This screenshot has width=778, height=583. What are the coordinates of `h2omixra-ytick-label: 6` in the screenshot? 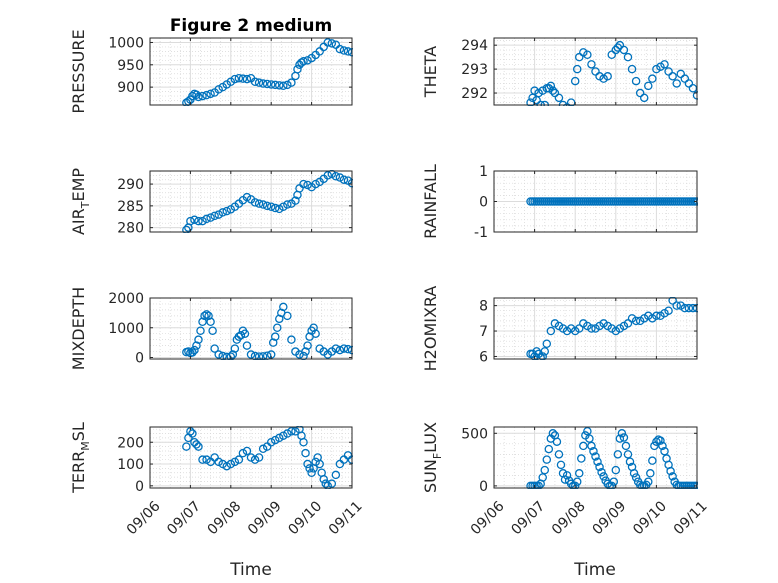 It's located at (483, 357).